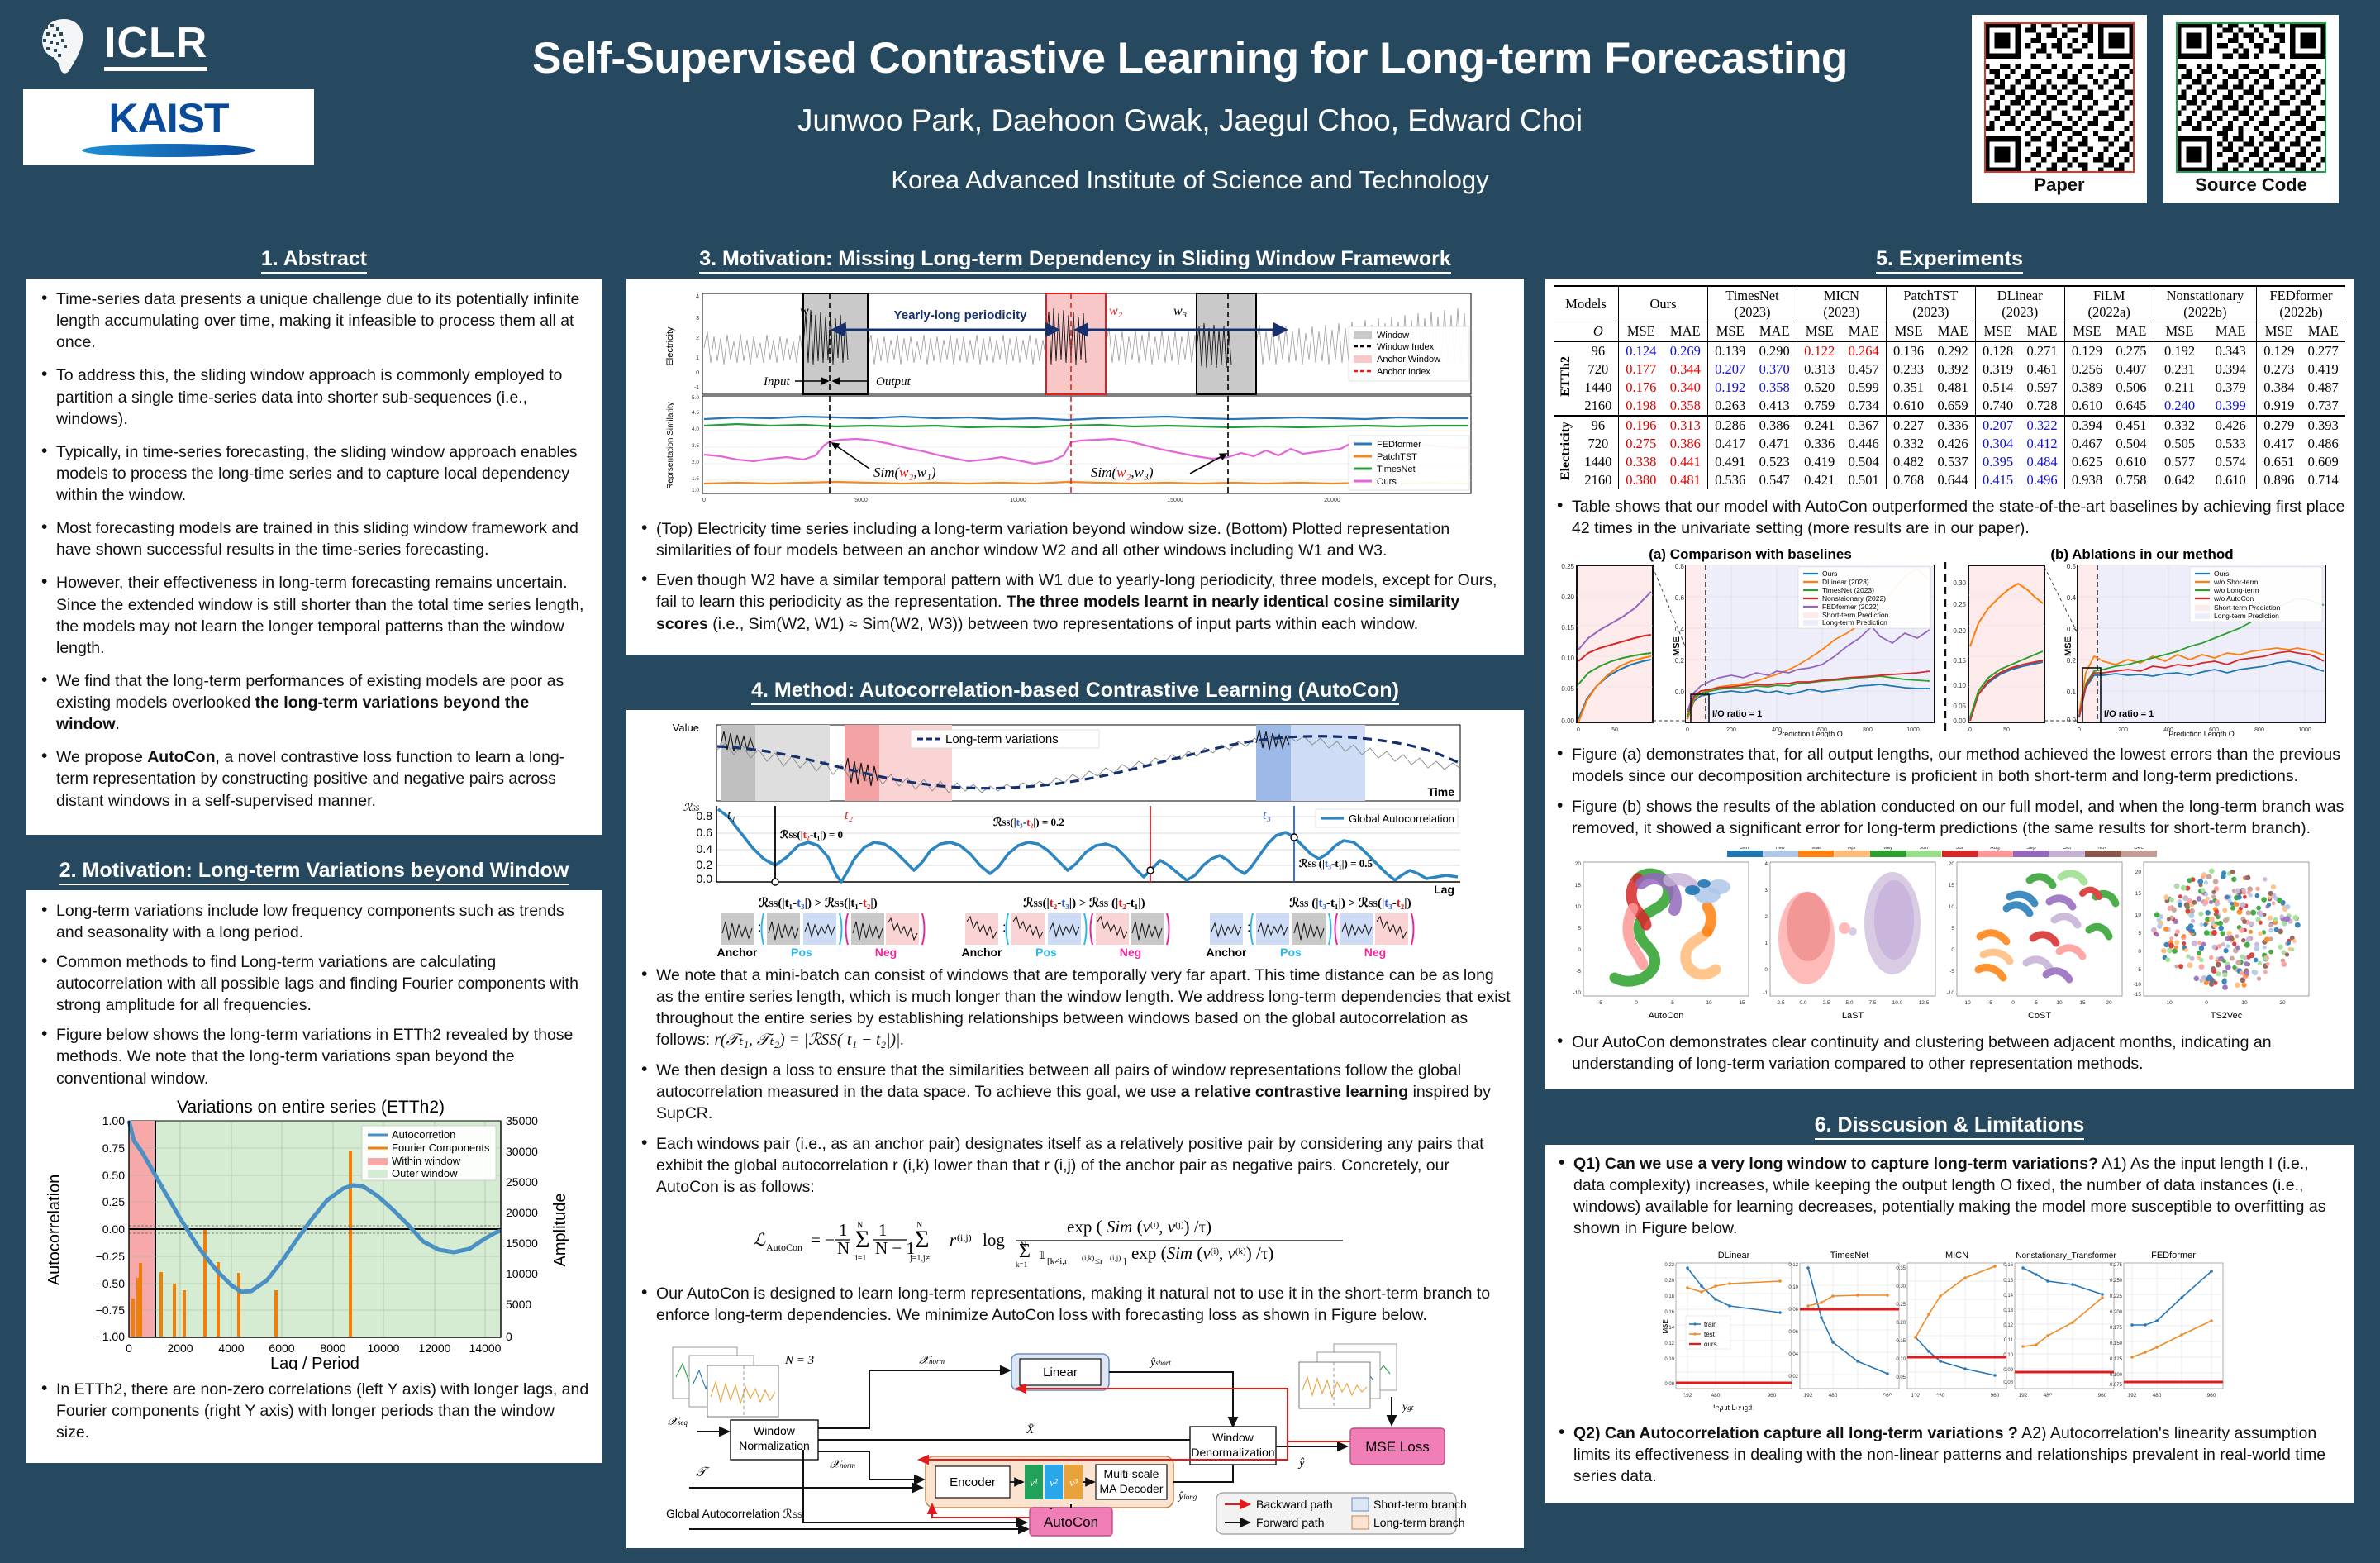 Image resolution: width=2380 pixels, height=1563 pixels. What do you see at coordinates (2006, 730) in the screenshot?
I see `svg-text: 50` at bounding box center [2006, 730].